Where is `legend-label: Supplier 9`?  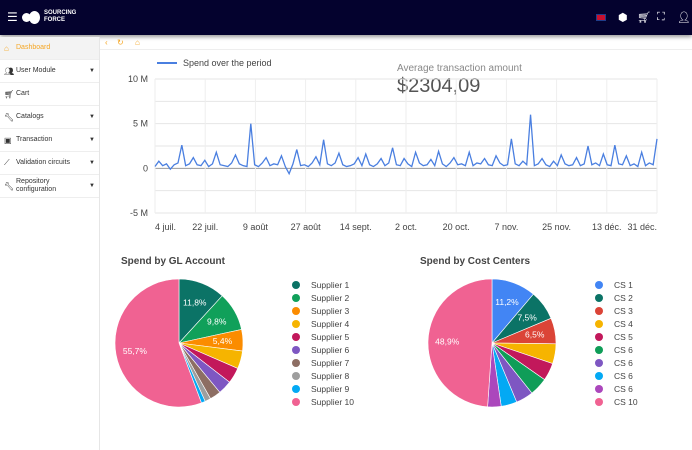
legend-label: Supplier 9 is located at coordinates (330, 388).